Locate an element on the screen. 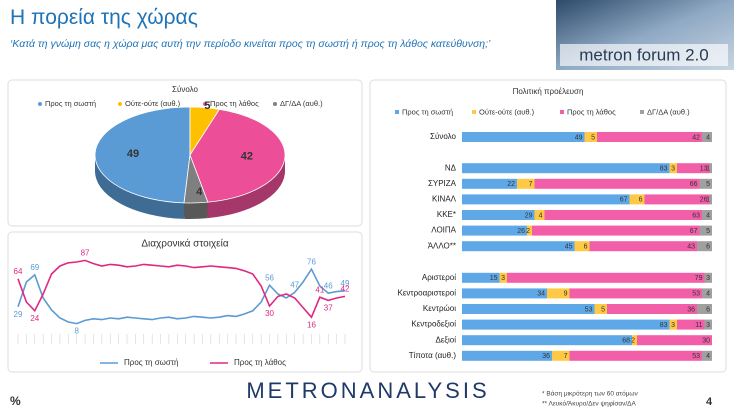 The width and height of the screenshot is (734, 413). data-label: 46 is located at coordinates (328, 285).